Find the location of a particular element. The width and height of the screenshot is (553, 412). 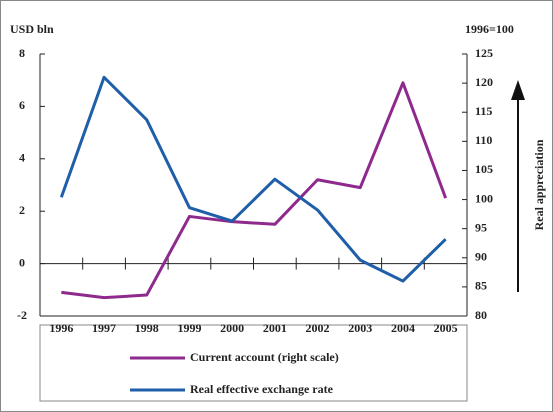

y-tick-label: 2 is located at coordinates (22, 210).